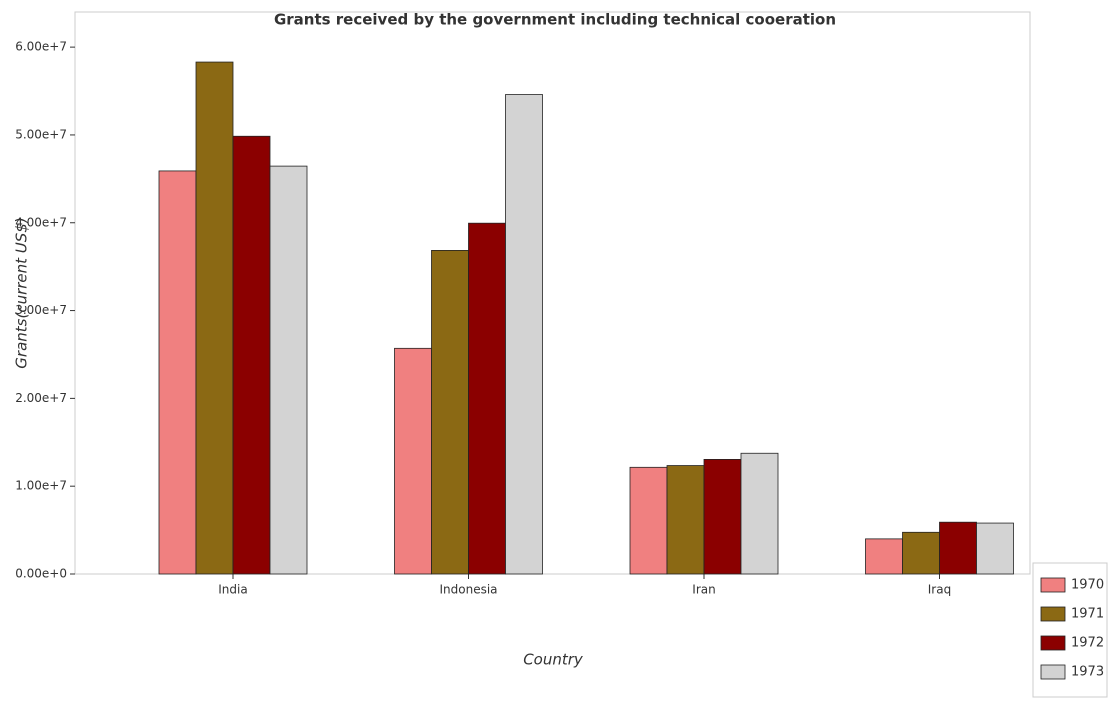  What do you see at coordinates (41, 398) in the screenshot?
I see `y-tick-label: 2.00e+7` at bounding box center [41, 398].